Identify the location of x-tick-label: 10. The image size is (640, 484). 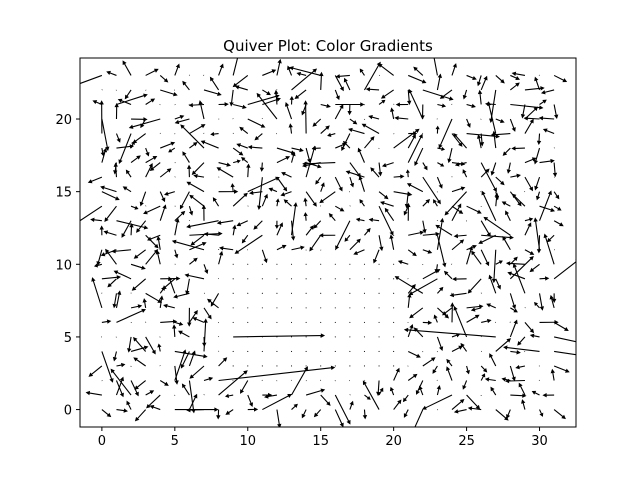
(247, 441).